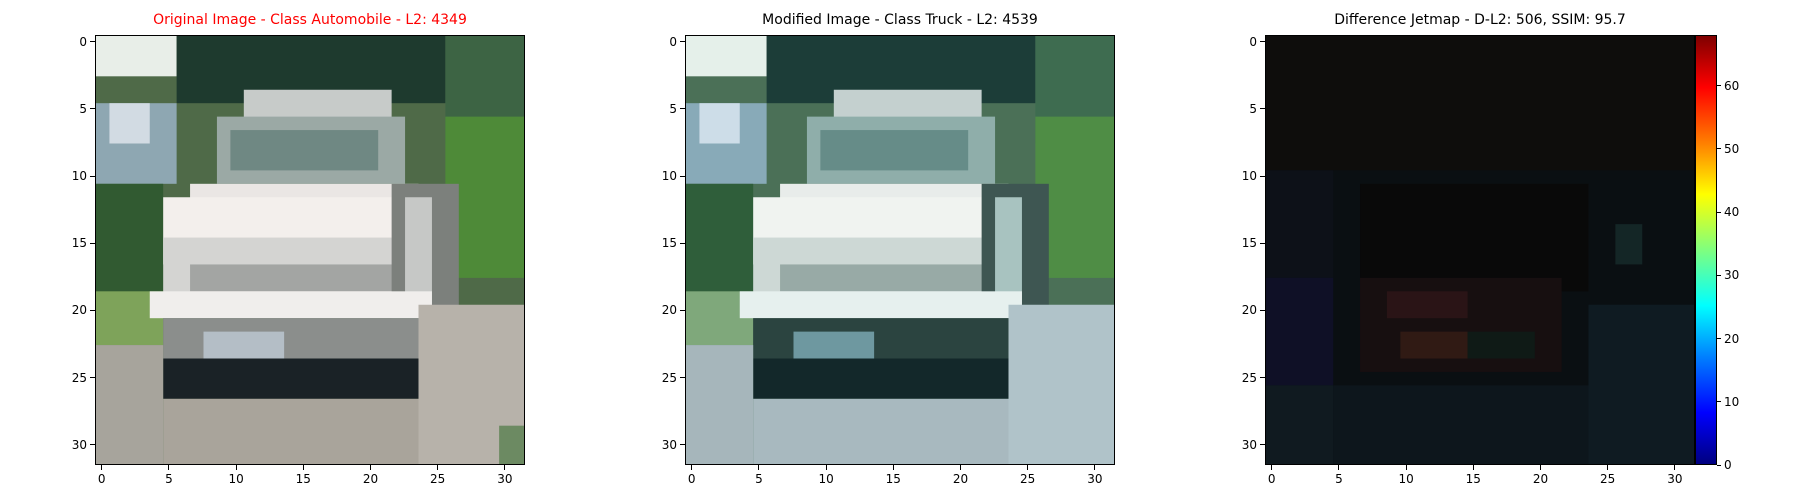  What do you see at coordinates (1732, 338) in the screenshot?
I see `colorbar-tick-label: 20` at bounding box center [1732, 338].